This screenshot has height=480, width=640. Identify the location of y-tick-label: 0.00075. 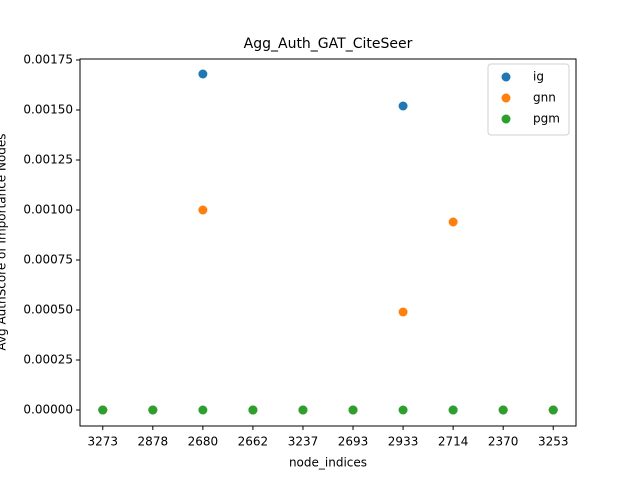
(48, 260).